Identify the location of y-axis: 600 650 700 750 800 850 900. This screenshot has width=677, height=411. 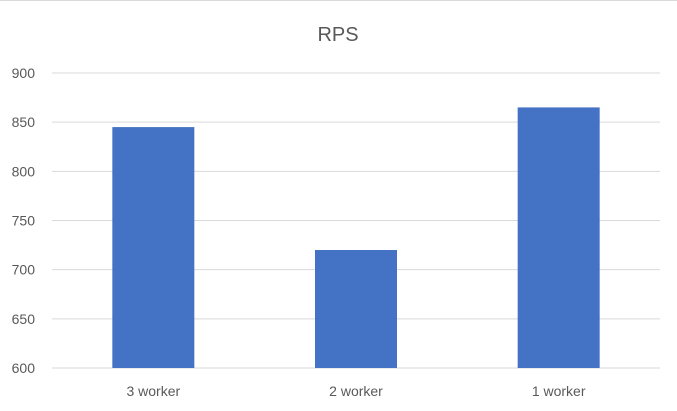
(24, 220).